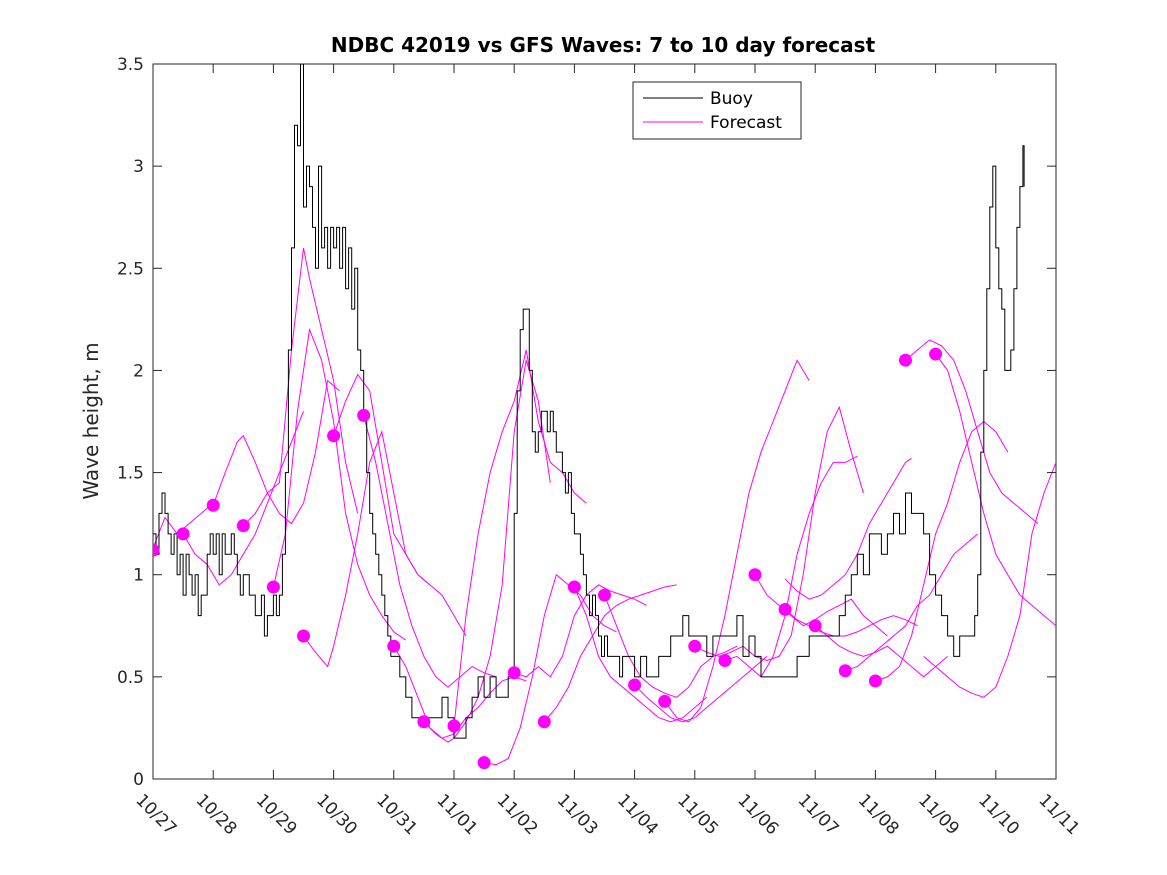 This screenshot has height=875, width=1167. What do you see at coordinates (91, 420) in the screenshot?
I see `y-axis-label: Wave height, m` at bounding box center [91, 420].